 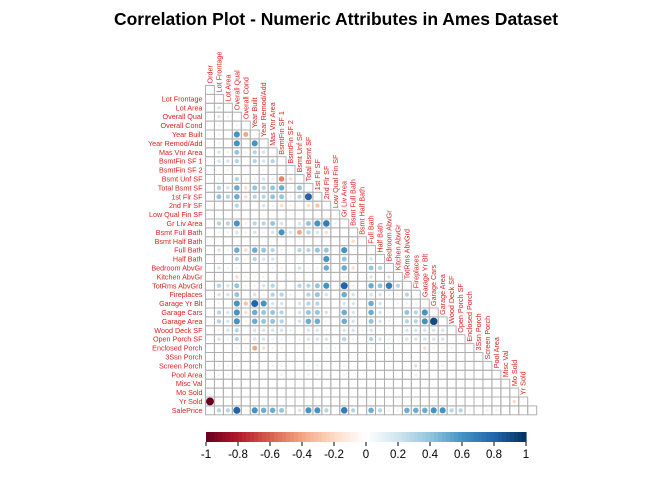 I want to click on row-label-totrms-abvgrd: TotRms AbvGrd, so click(x=177, y=285).